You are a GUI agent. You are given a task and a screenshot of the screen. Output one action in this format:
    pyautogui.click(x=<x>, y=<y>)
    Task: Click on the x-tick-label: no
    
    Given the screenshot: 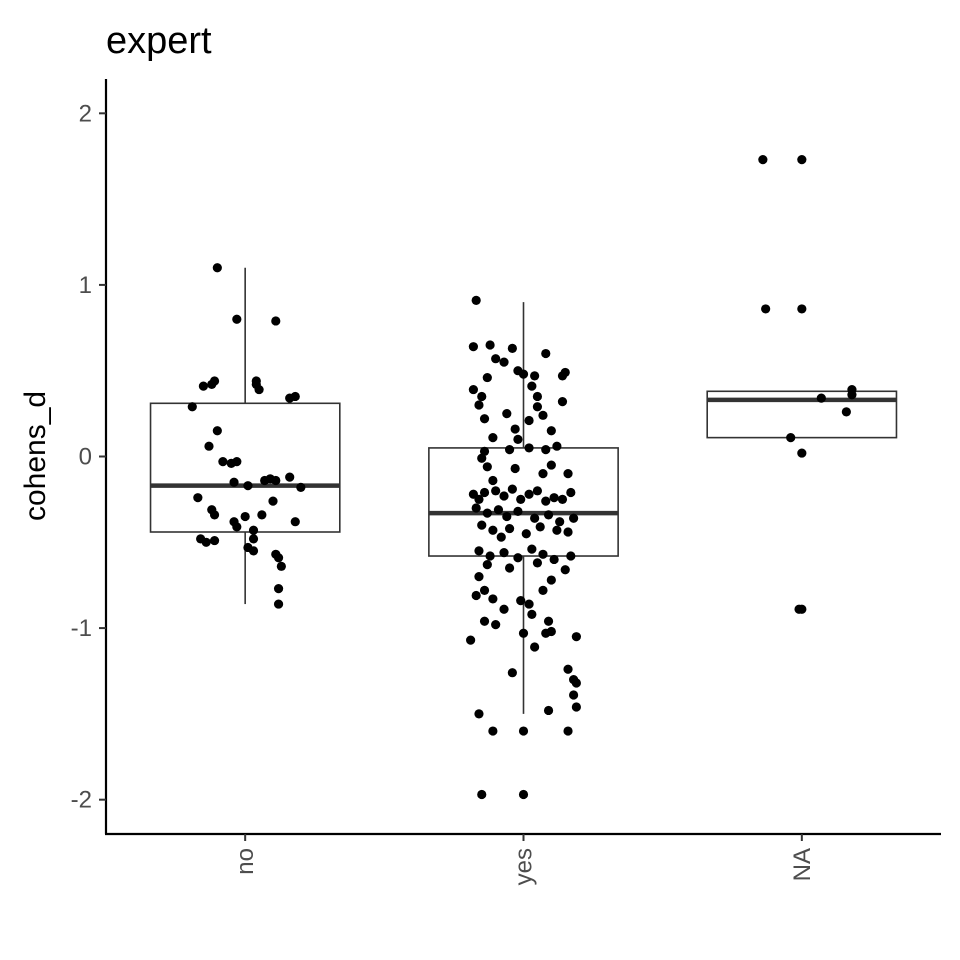 What is the action you would take?
    pyautogui.click(x=245, y=861)
    